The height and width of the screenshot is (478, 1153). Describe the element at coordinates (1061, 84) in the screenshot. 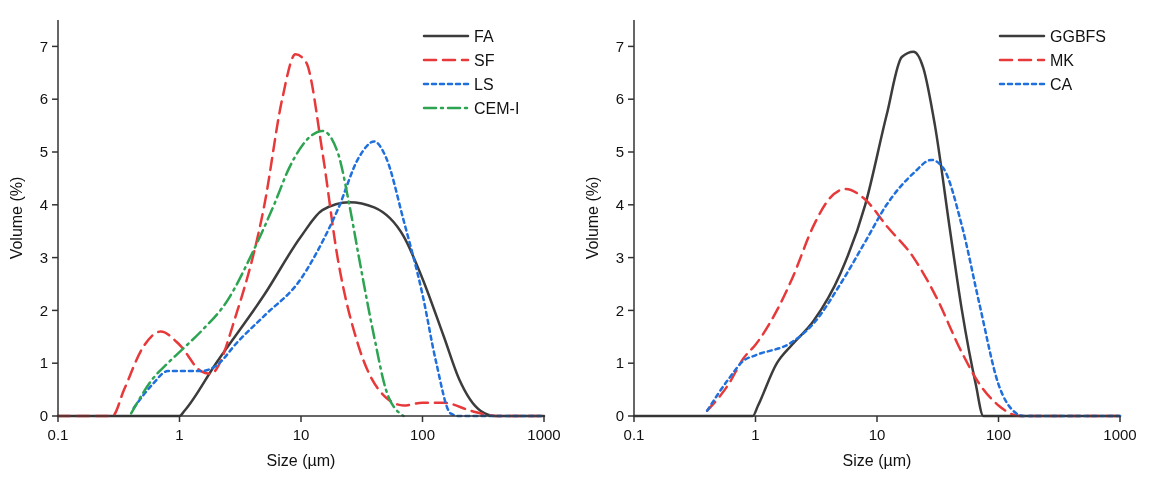

I see `legend-label: CA` at that location.